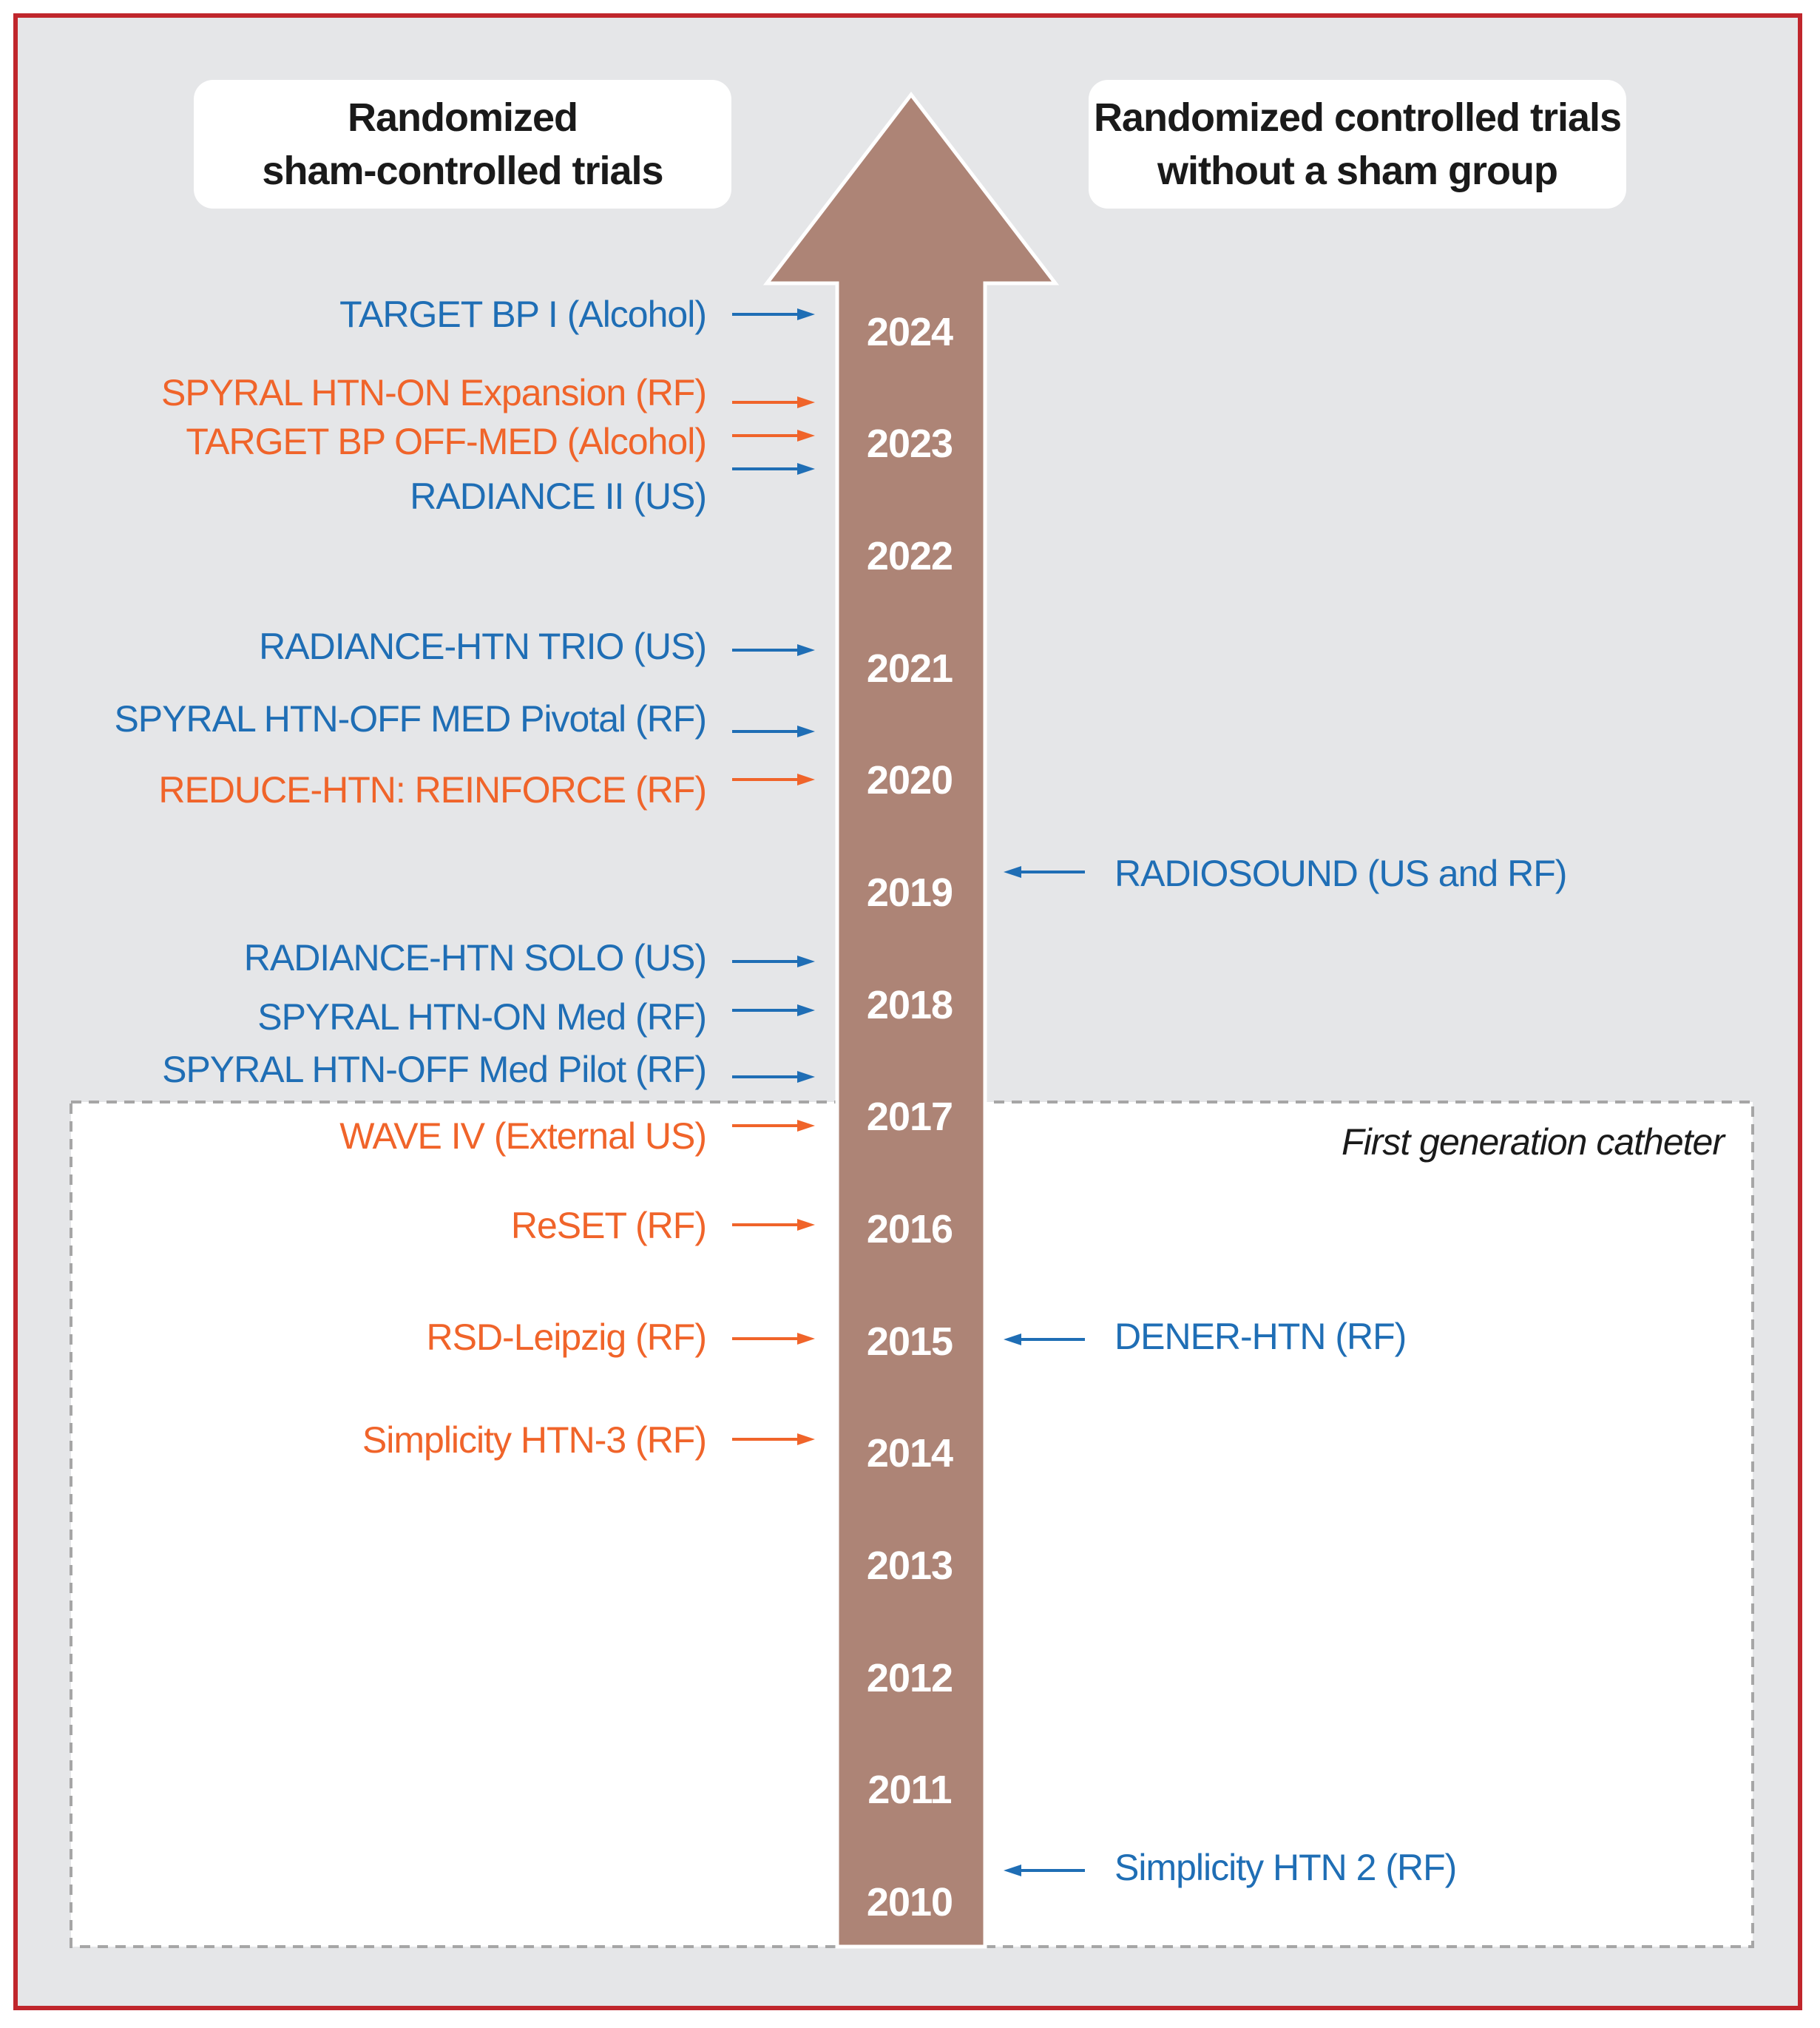 The image size is (1820, 2028). What do you see at coordinates (558, 496) in the screenshot?
I see `trial-label-radiance-ii: RADIANCE II (US)` at bounding box center [558, 496].